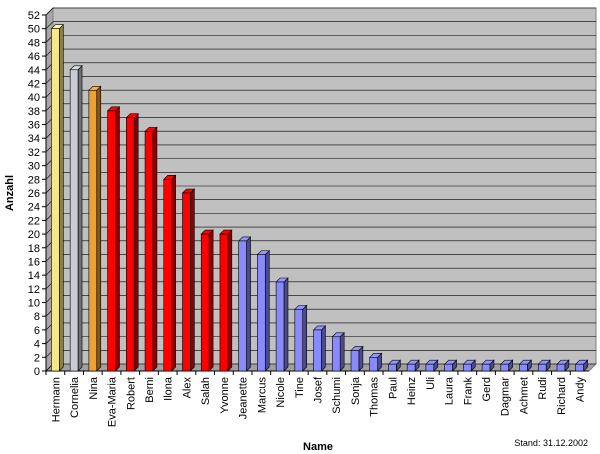  Describe the element at coordinates (37, 372) in the screenshot. I see `y-tick-label: 0` at that location.